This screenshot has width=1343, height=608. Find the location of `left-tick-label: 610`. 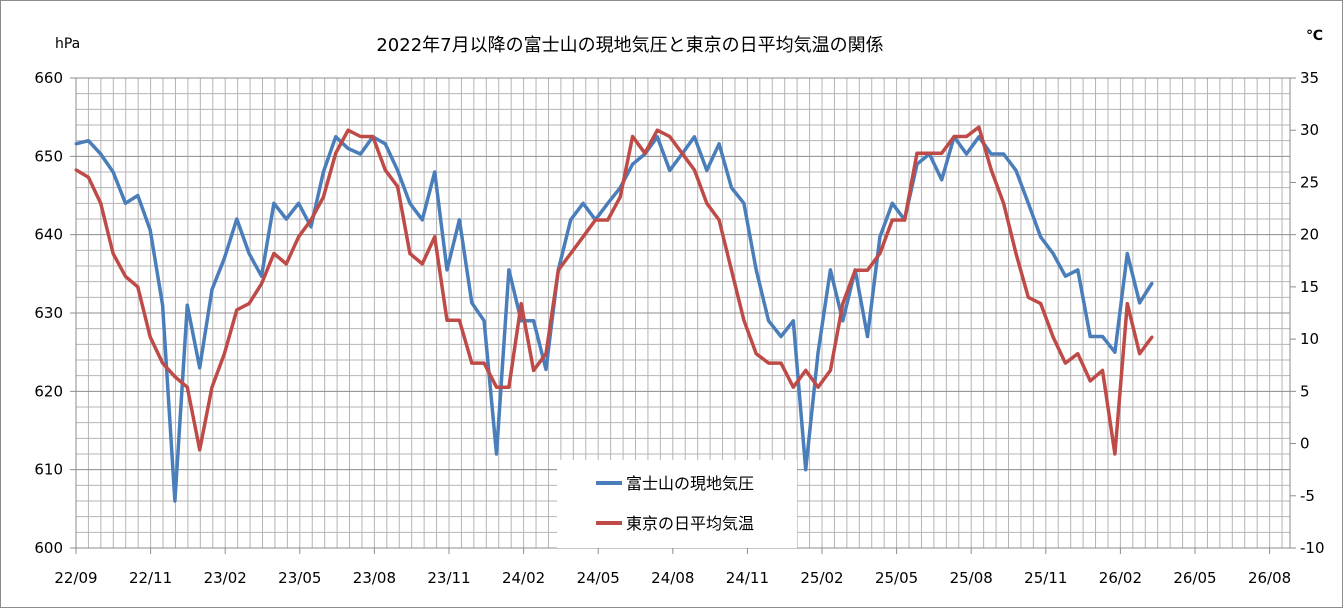

left-tick-label: 610 is located at coordinates (48, 470).